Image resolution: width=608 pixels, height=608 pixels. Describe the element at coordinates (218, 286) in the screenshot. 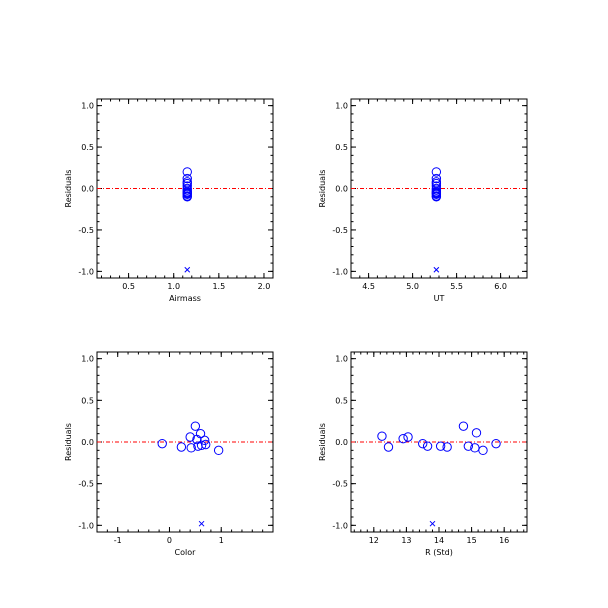

I see `x-tick-label: 1.5` at that location.